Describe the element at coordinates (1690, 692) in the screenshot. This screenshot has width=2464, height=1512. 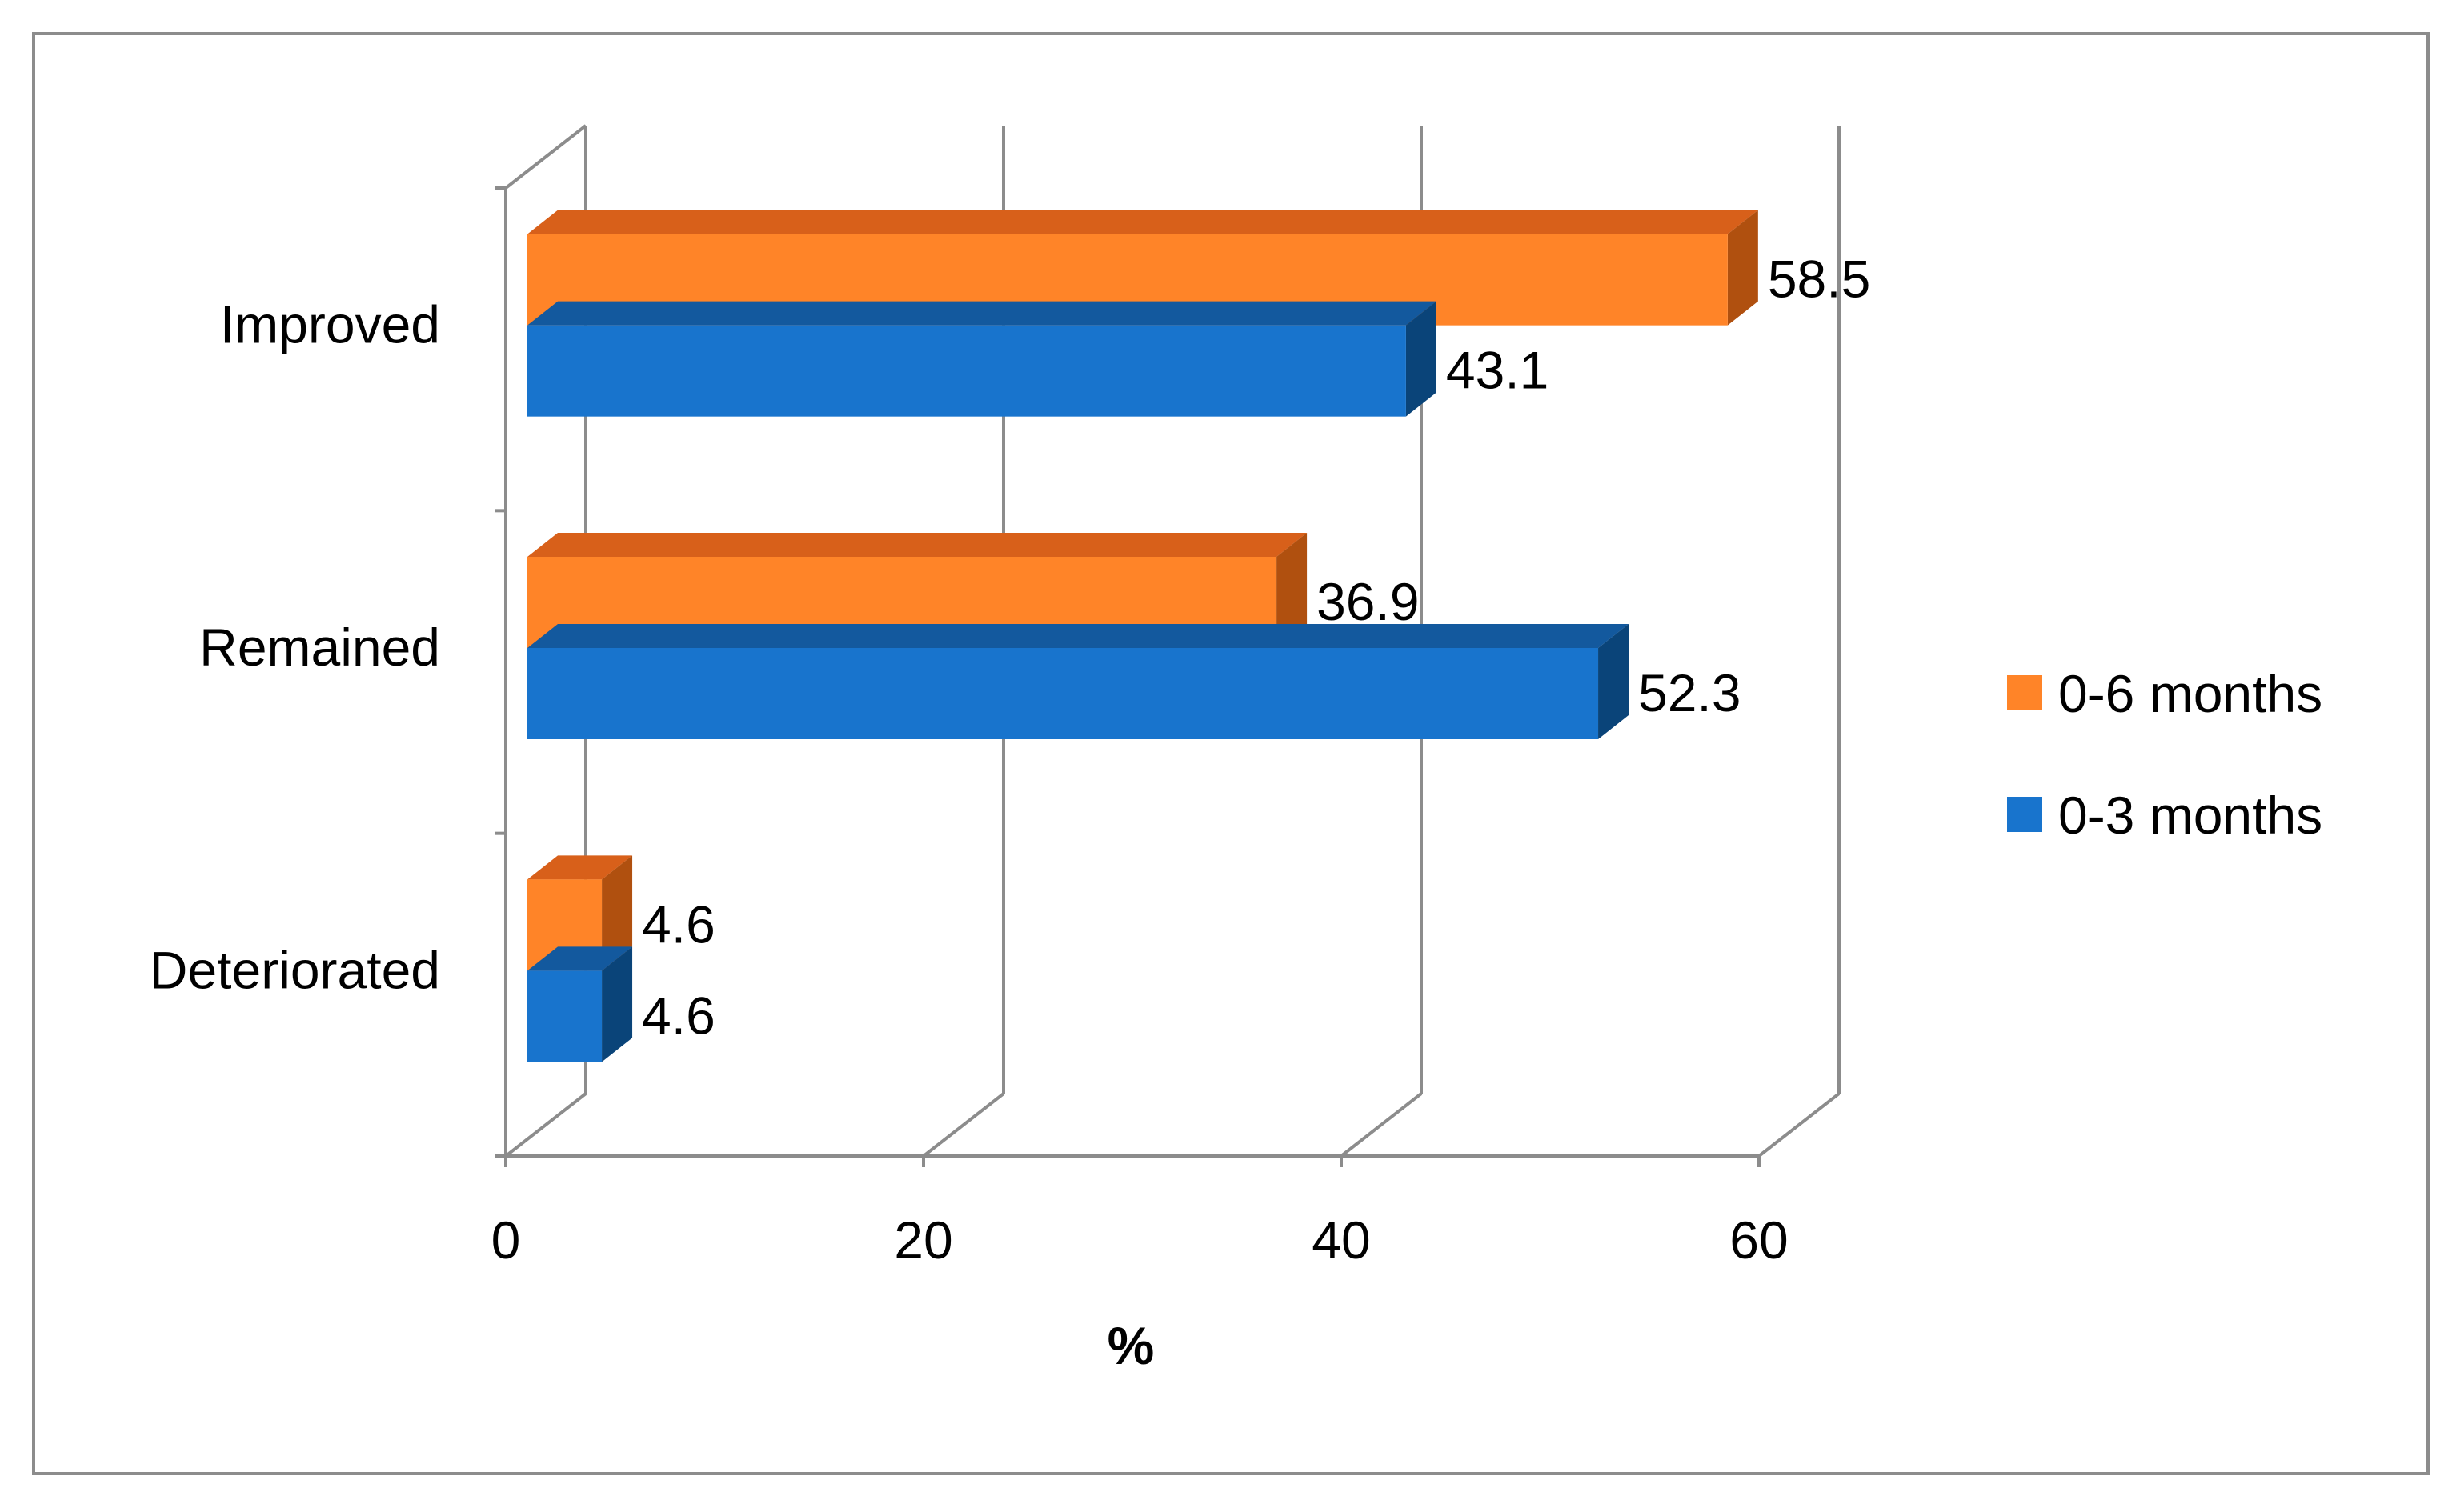
I see `data-label-0-3-months-remained: 52.3` at that location.